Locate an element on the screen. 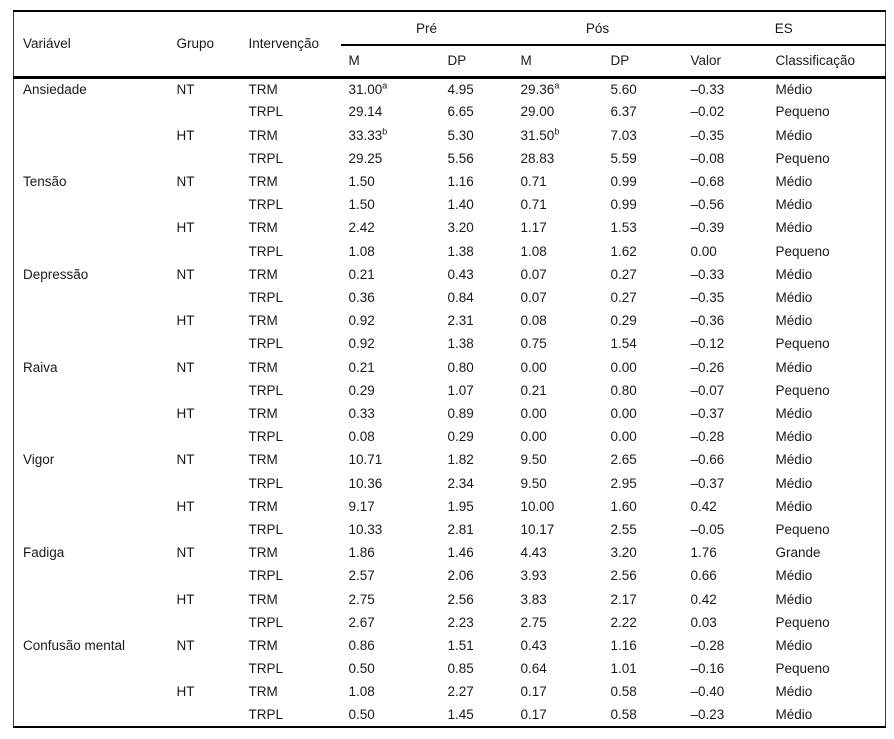 The width and height of the screenshot is (894, 739). cell-pos-dp: 0.27 is located at coordinates (623, 297).